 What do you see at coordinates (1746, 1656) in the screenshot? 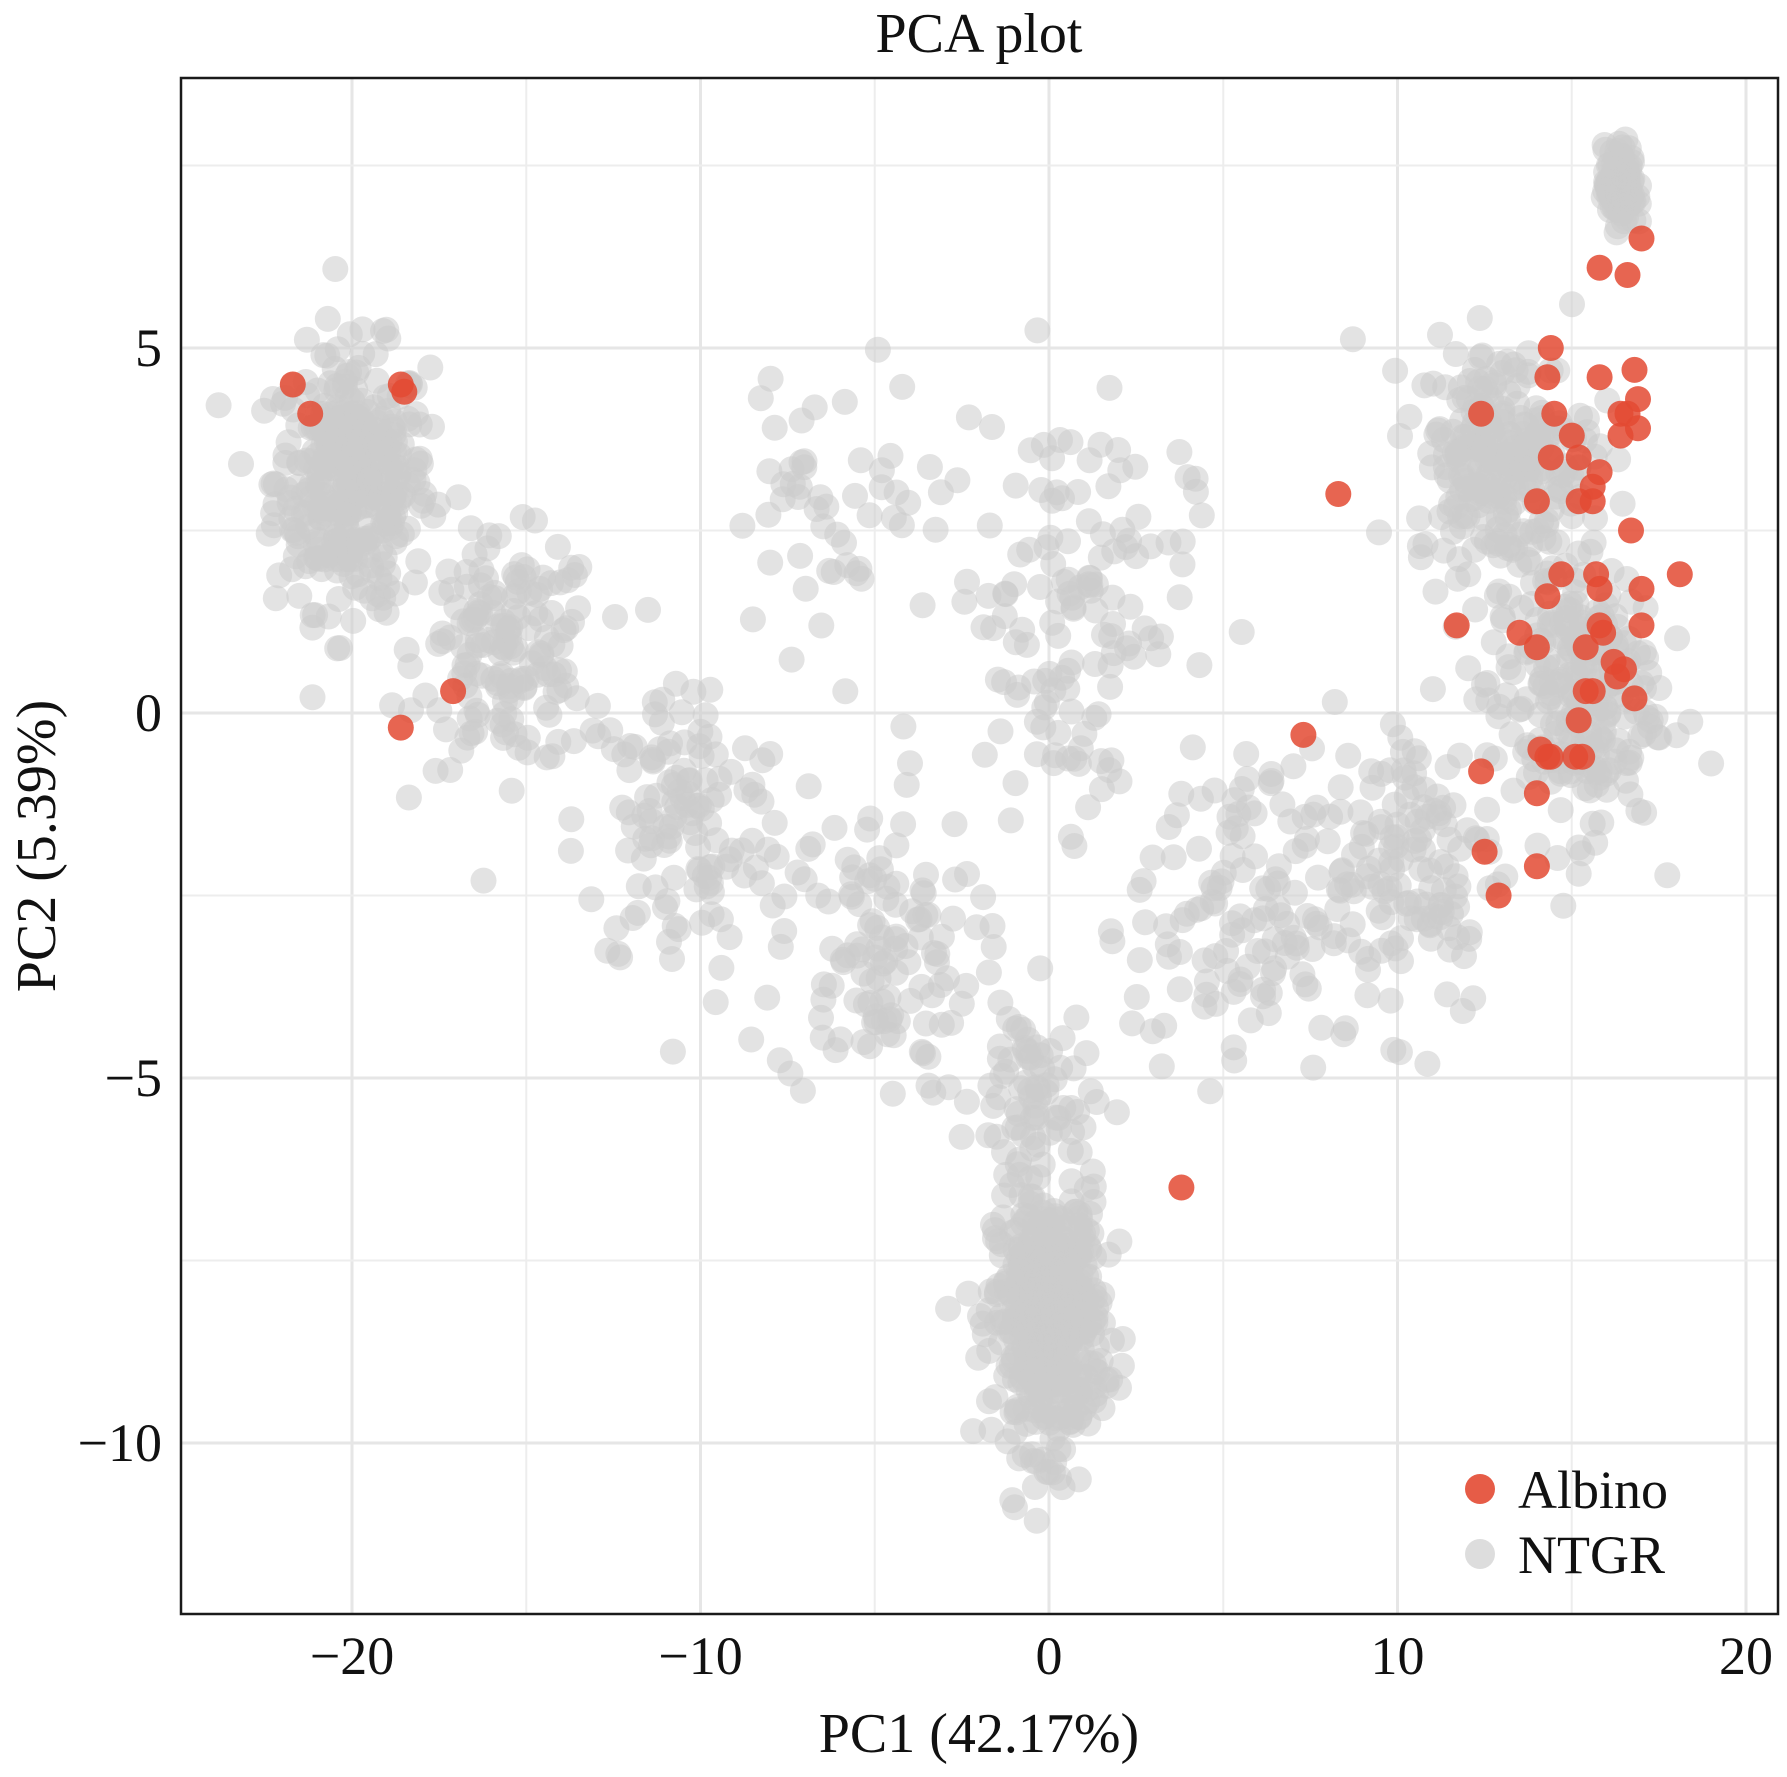
I see `x-tick-label: 20` at bounding box center [1746, 1656].